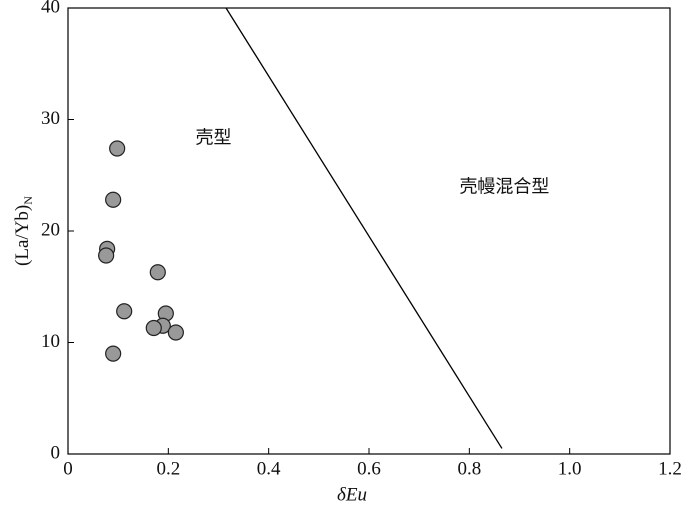 This screenshot has width=700, height=509. I want to click on y-tick-label: 40, so click(50, 8).